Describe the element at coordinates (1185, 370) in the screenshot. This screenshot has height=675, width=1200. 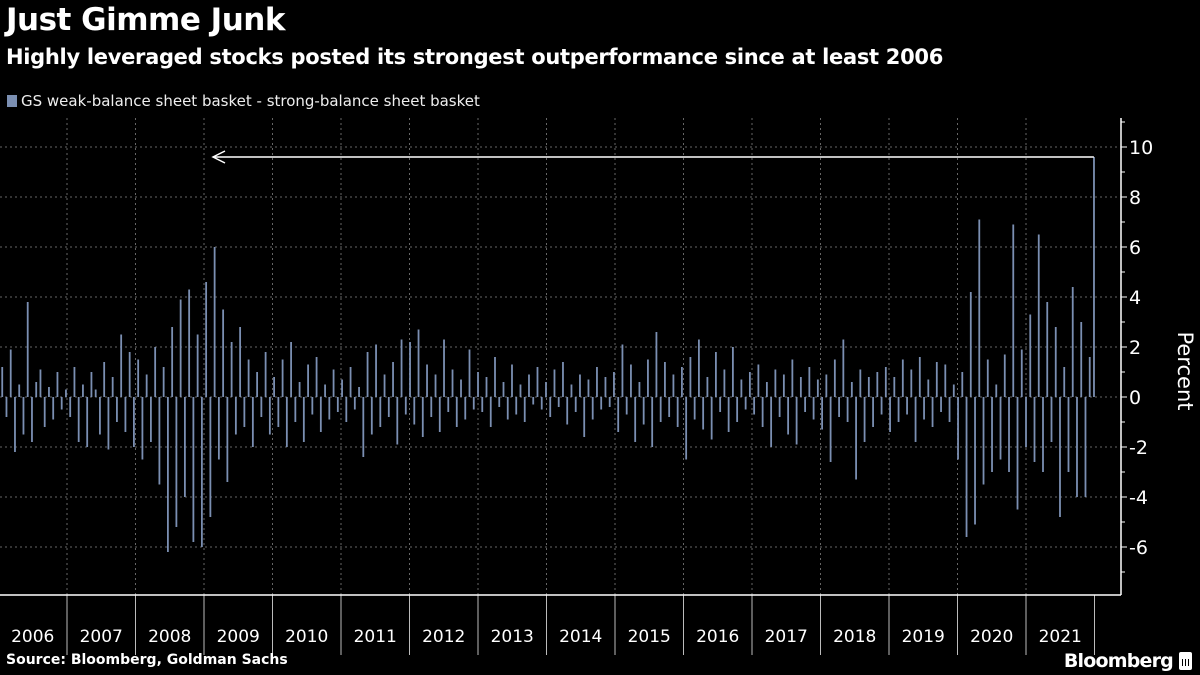
I see `y-axis-label: Percent` at that location.